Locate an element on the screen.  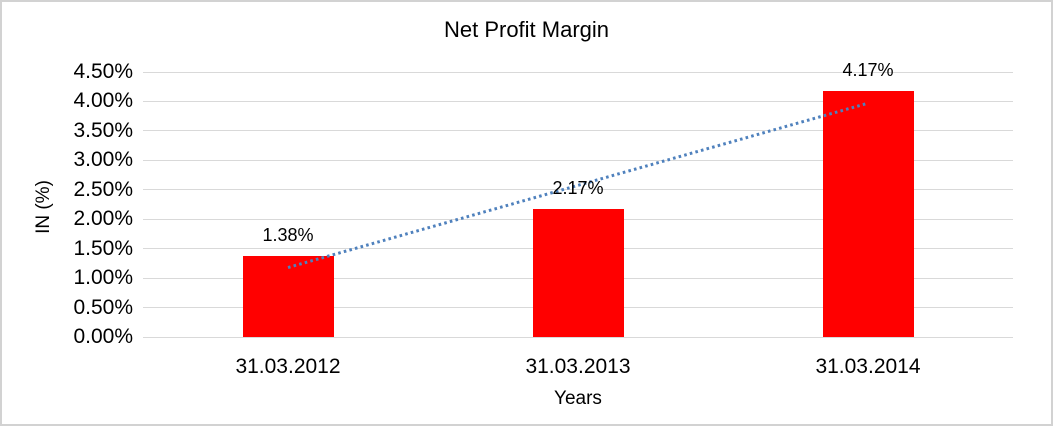
x-tick-label: 31.03.2012 is located at coordinates (288, 366).